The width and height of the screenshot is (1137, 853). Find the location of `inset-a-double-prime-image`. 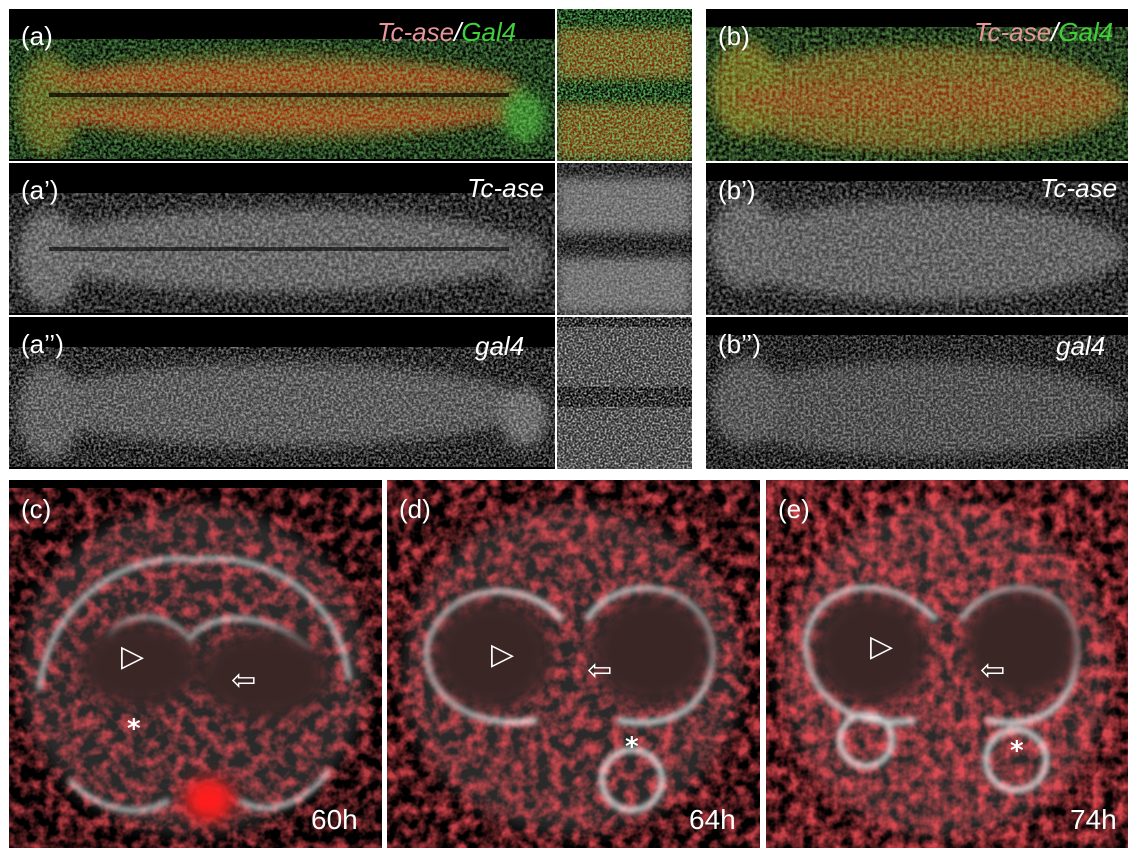

inset-a-double-prime-image is located at coordinates (624, 393).